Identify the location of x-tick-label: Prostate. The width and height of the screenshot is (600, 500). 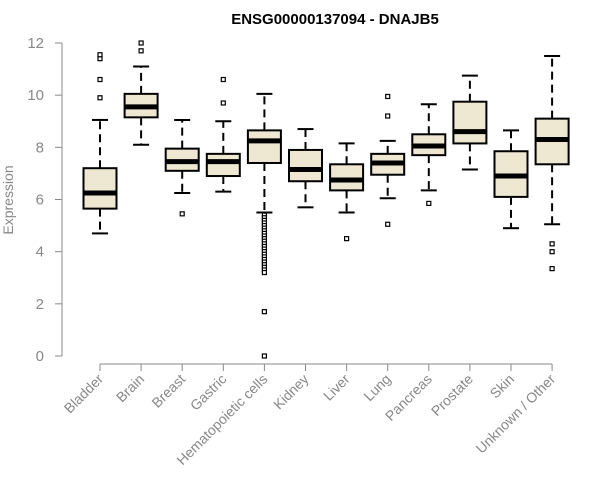
(452, 395).